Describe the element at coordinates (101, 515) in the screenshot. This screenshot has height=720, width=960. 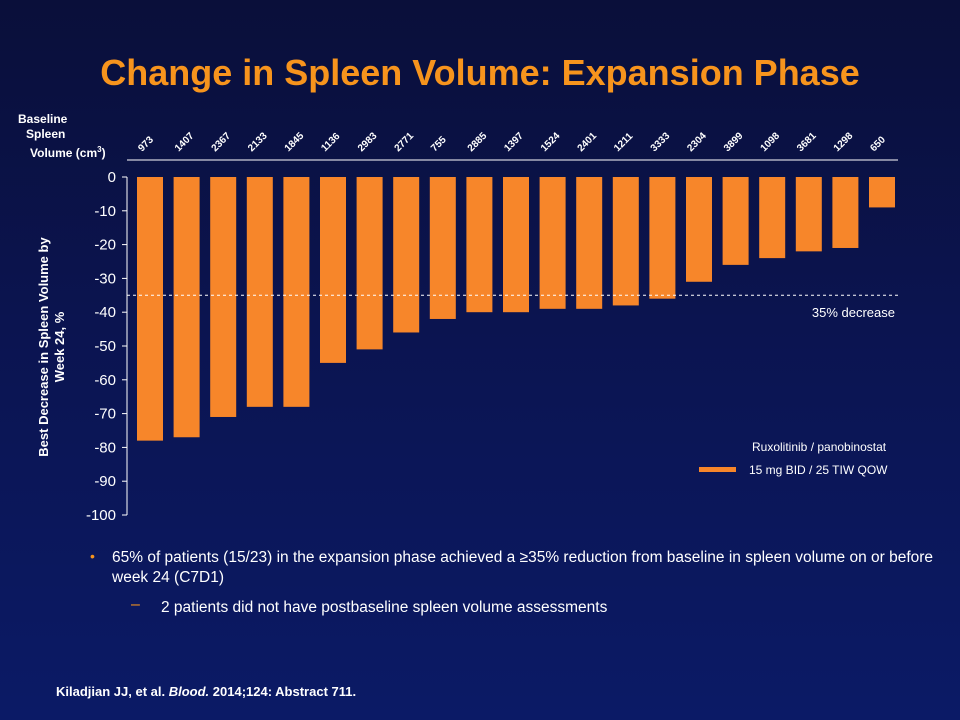
I see `y-tick-label: -100` at that location.